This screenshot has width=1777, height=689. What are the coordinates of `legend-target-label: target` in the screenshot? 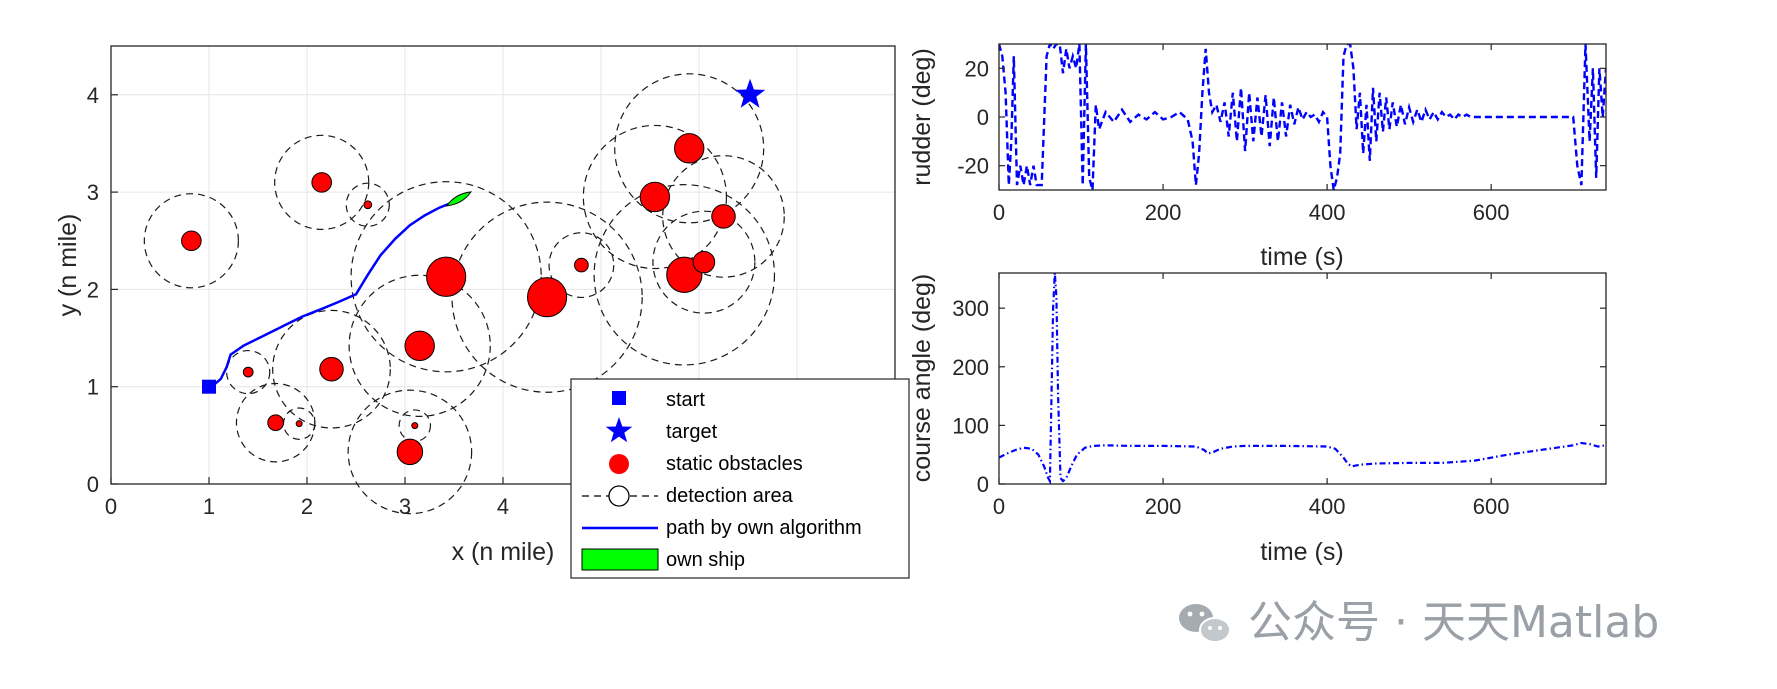 It's located at (692, 432).